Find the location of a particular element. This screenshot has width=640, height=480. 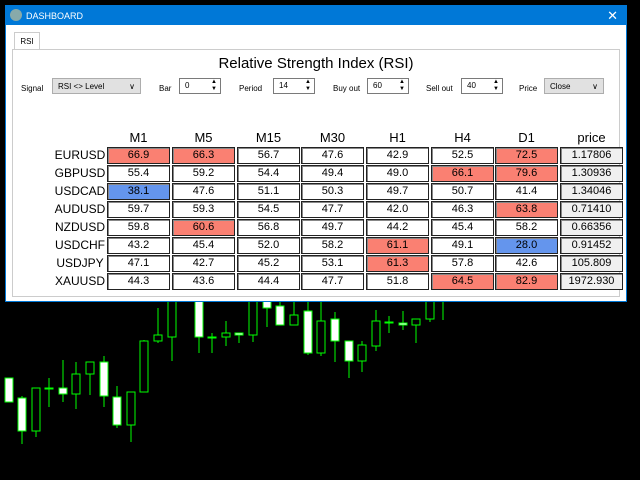

row-symbol: USDCHF is located at coordinates (80, 245).